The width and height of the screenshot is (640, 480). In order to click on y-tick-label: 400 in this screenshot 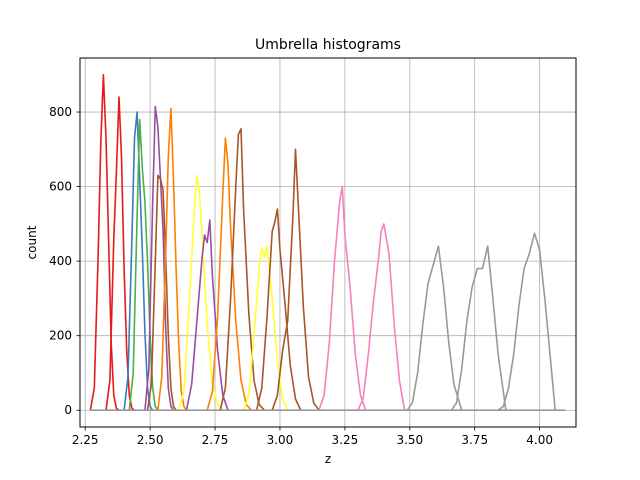, I will do `click(60, 261)`.